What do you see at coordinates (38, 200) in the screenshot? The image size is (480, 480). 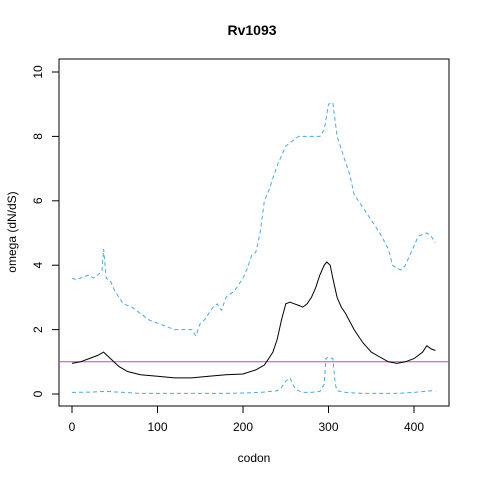 I see `y-tick-label: 6` at bounding box center [38, 200].